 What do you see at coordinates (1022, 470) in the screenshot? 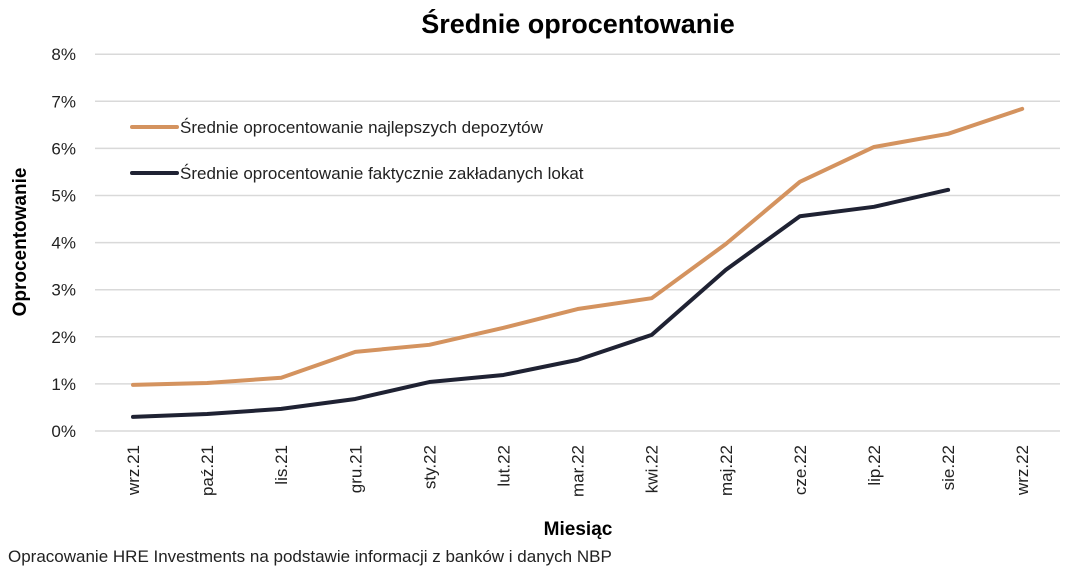
I see `x-tick-label: wrz.22` at bounding box center [1022, 470].